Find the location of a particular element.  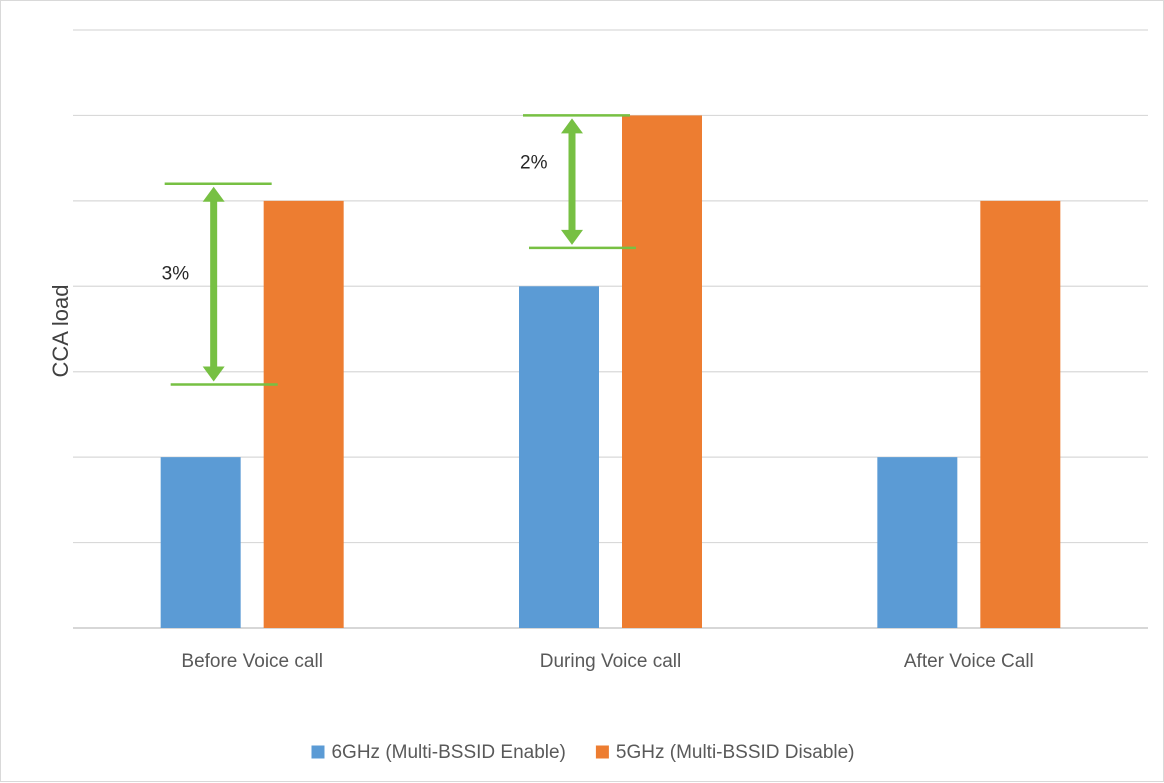

legend-item: 5GHz (Multi-BSSID Disable) is located at coordinates (725, 752).